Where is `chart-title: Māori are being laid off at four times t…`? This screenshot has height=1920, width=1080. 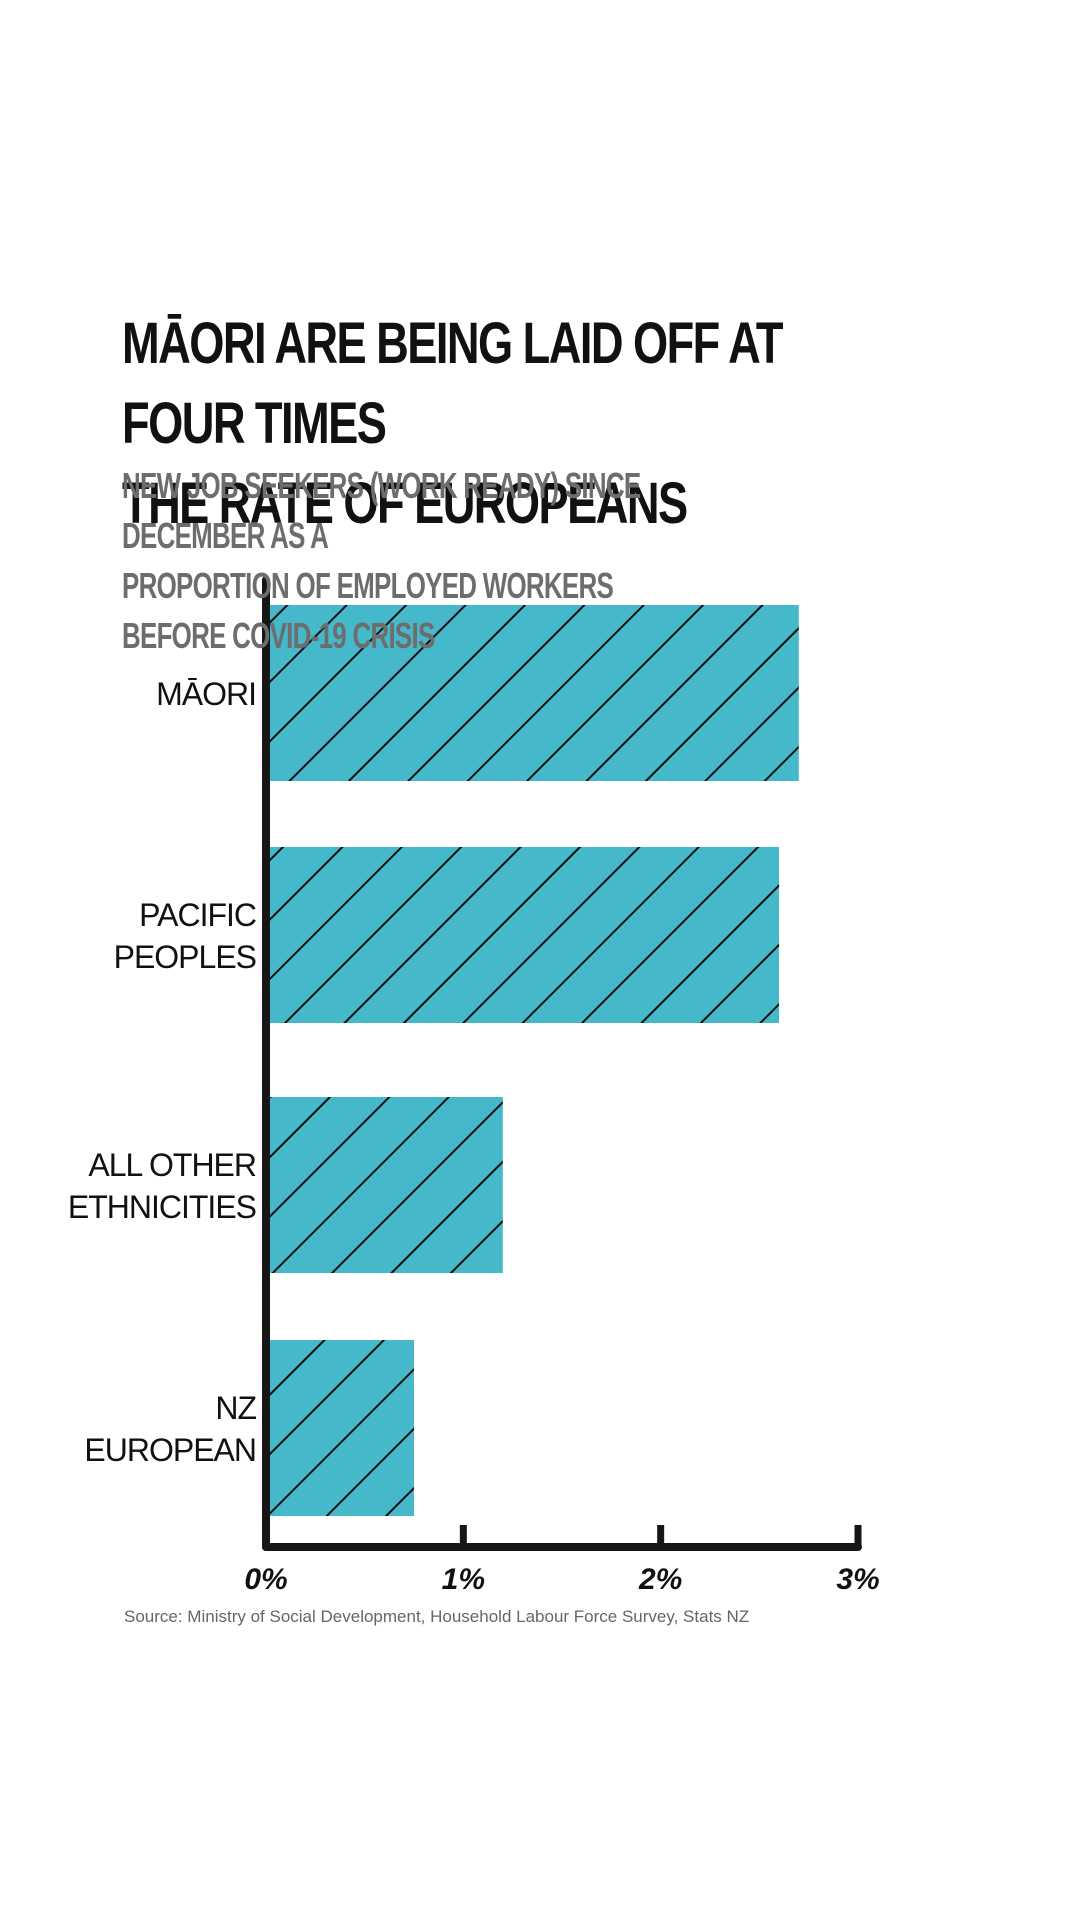
chart-title: Māori are being laid off at four times t… is located at coordinates (452, 423).